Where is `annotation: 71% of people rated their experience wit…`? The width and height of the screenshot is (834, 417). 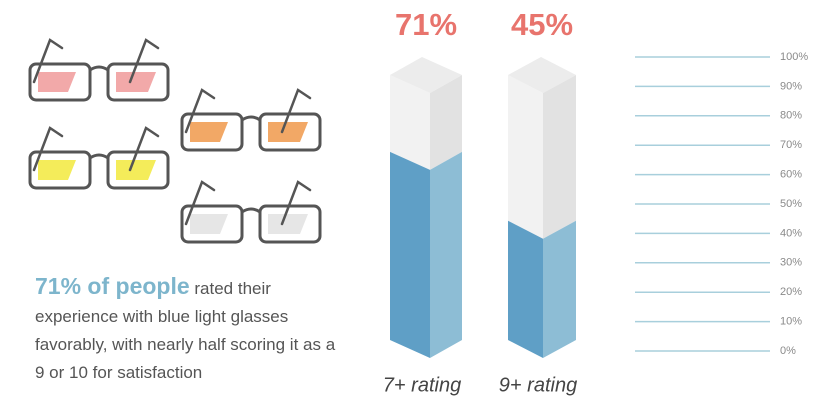
annotation: 71% of people rated their experience wit… is located at coordinates (190, 329).